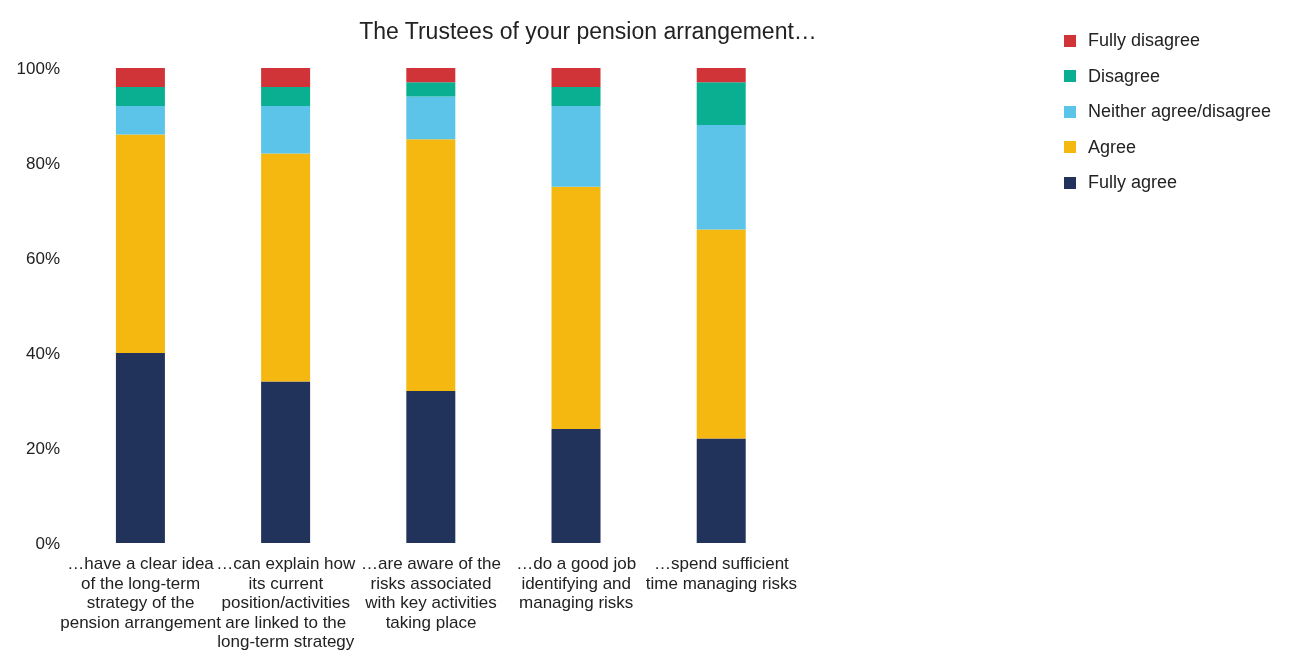 This screenshot has width=1312, height=663. What do you see at coordinates (42, 449) in the screenshot?
I see `y-tick-label: 20%` at bounding box center [42, 449].